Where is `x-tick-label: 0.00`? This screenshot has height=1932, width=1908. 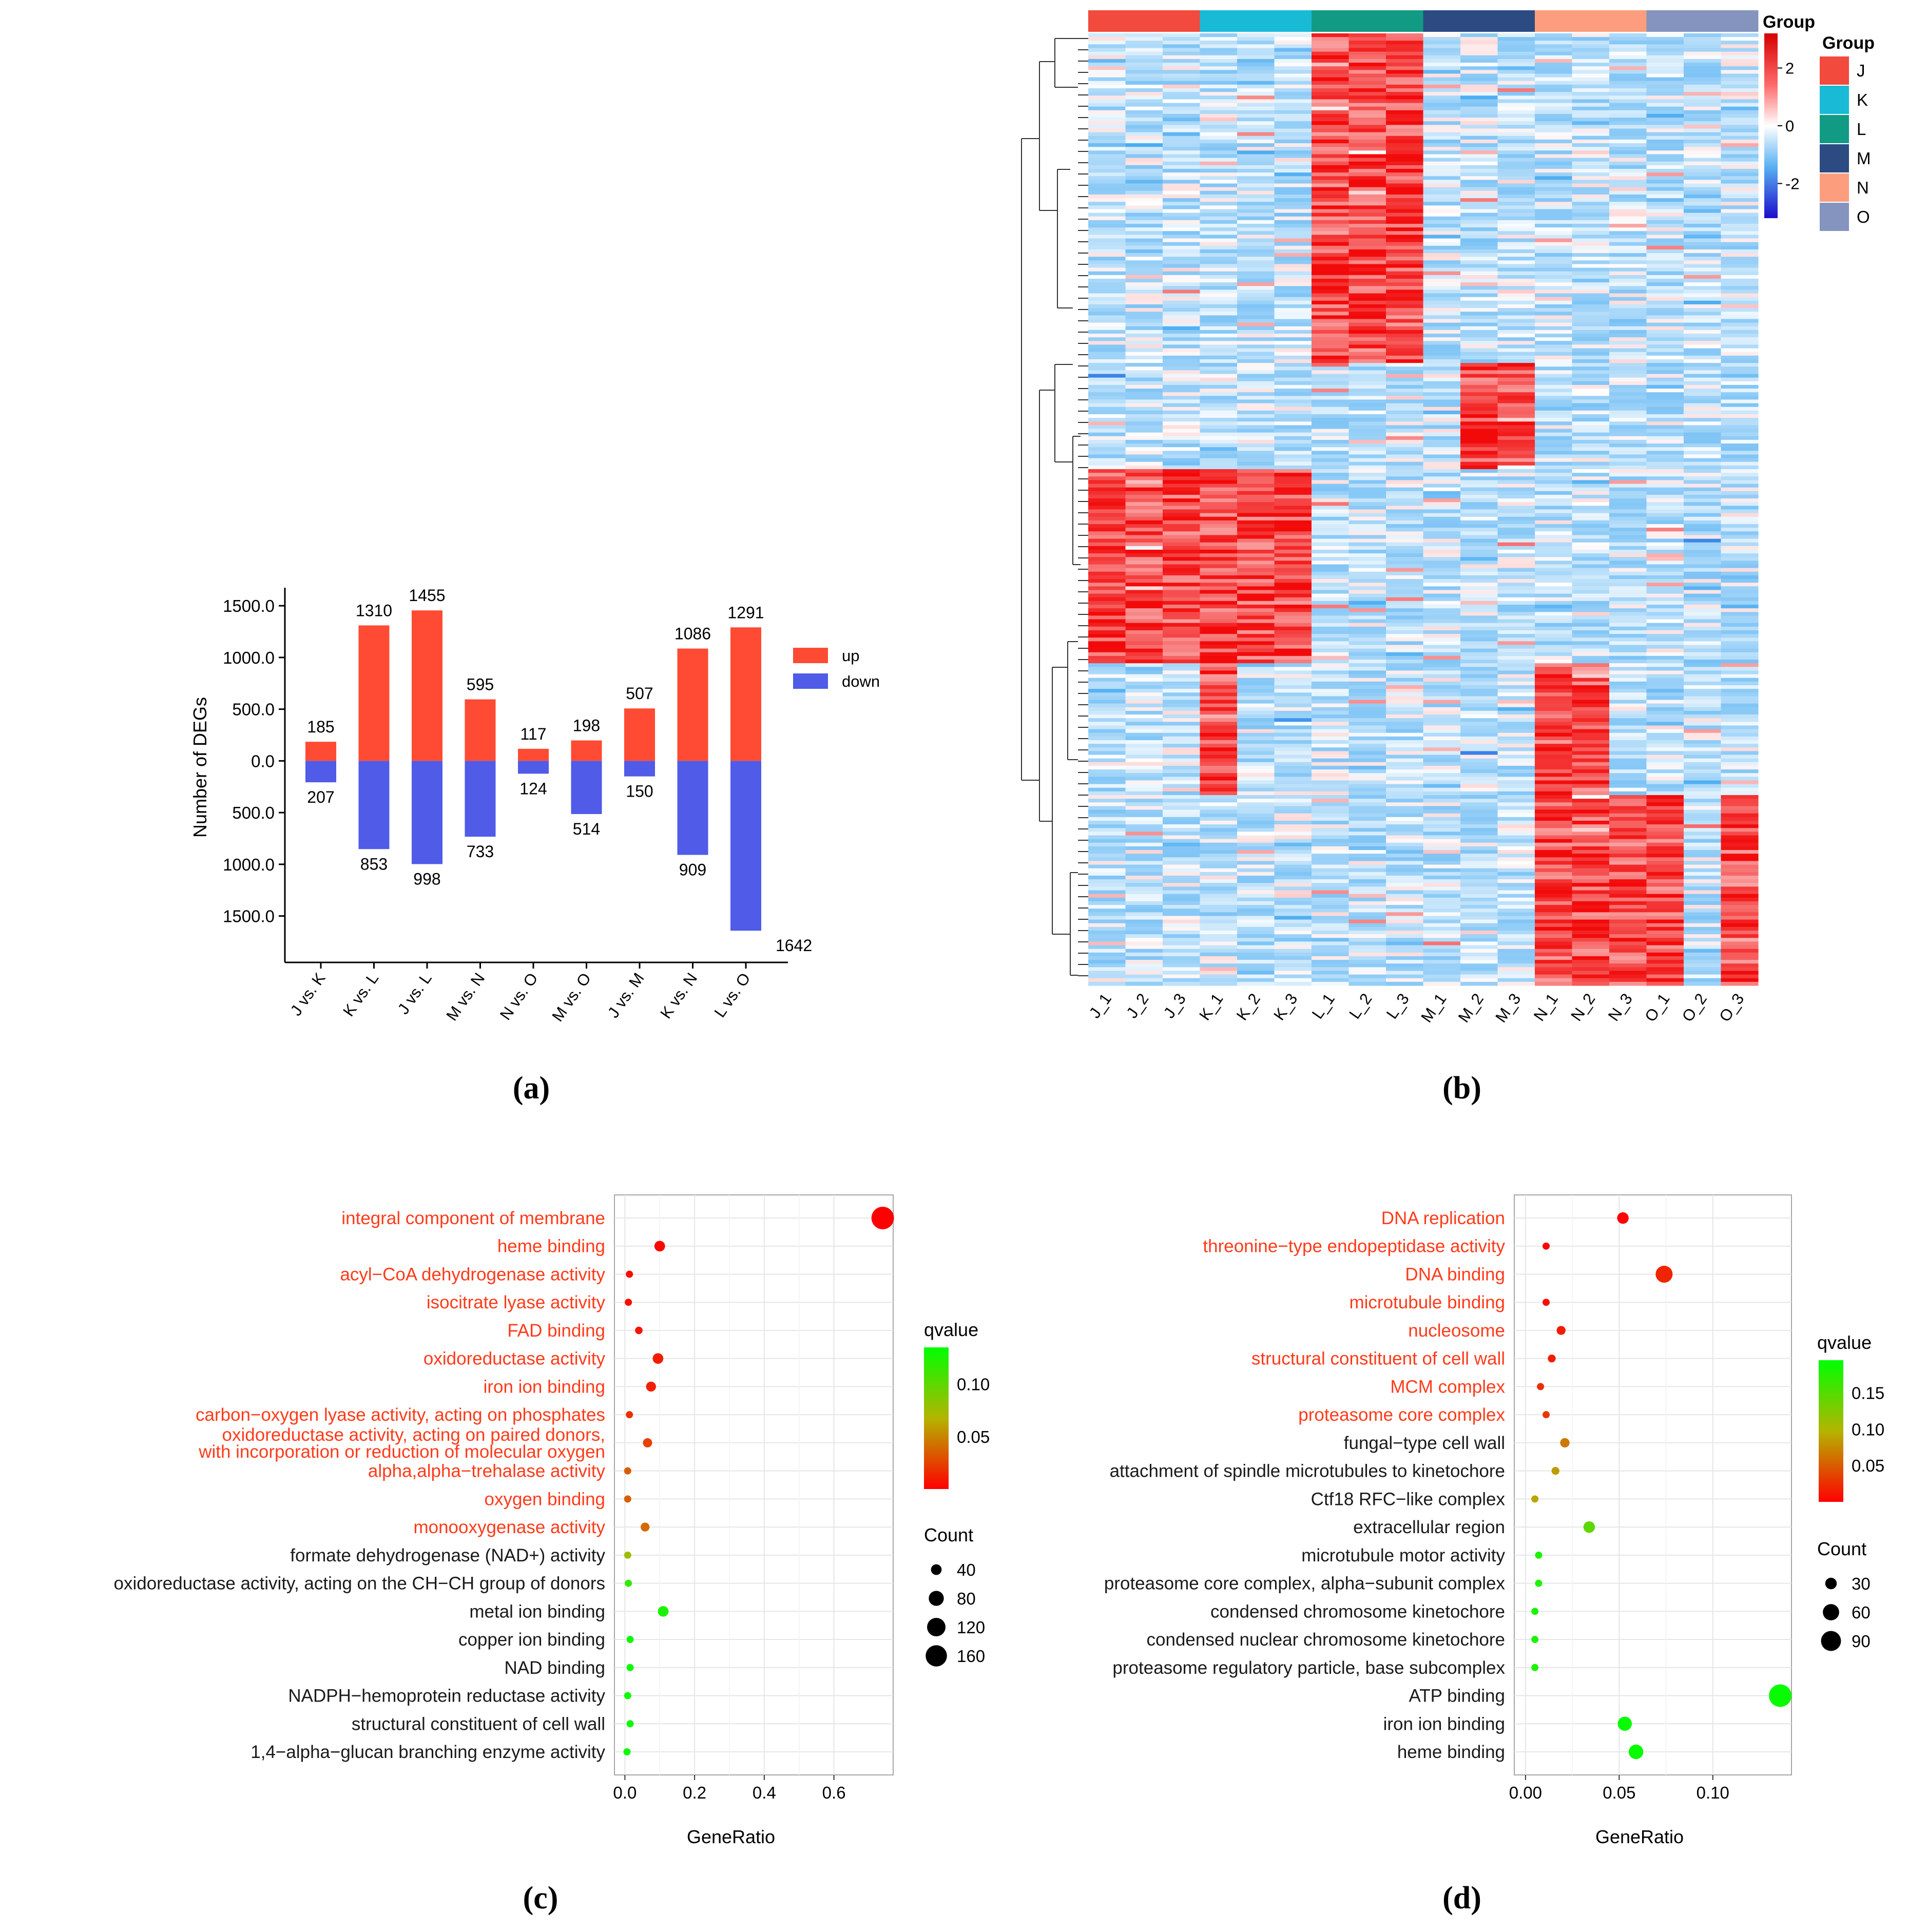 x-tick-label: 0.00 is located at coordinates (1526, 1792).